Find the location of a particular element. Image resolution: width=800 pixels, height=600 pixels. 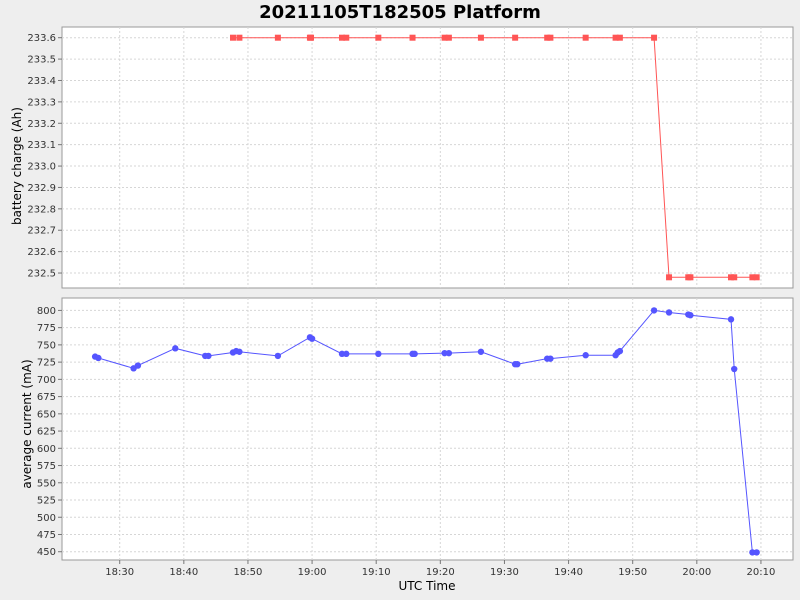

current-y-tick-label: 725 is located at coordinates (46, 363).